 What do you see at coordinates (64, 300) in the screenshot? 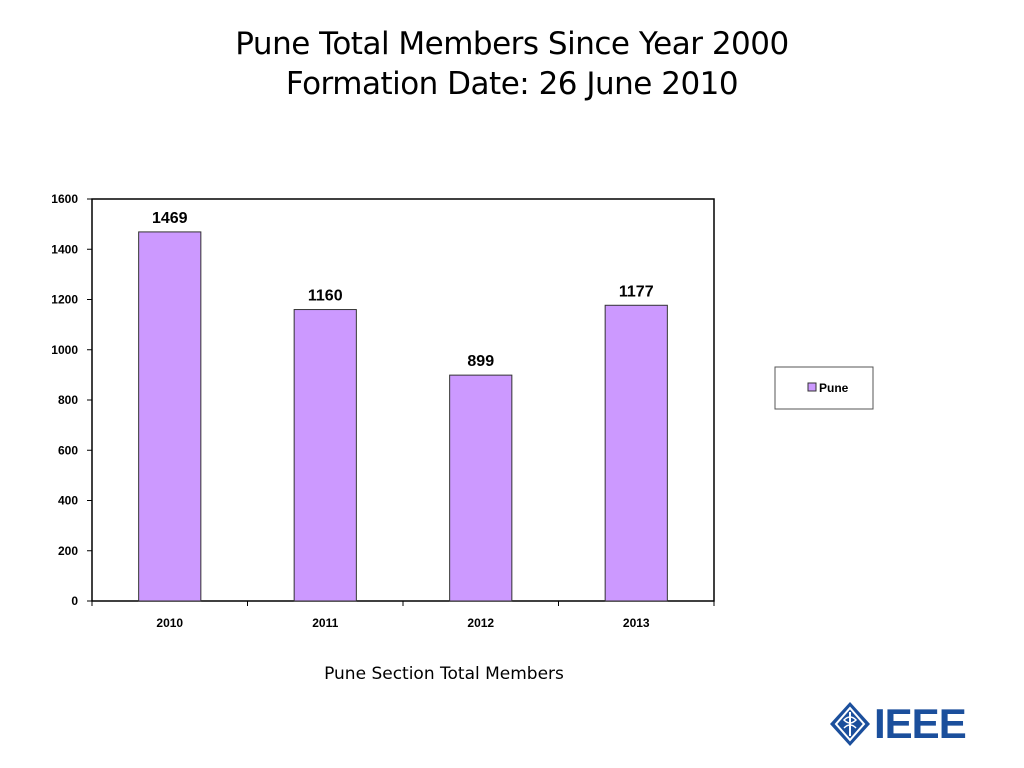
I see `y-tick-label: 1200` at bounding box center [64, 300].